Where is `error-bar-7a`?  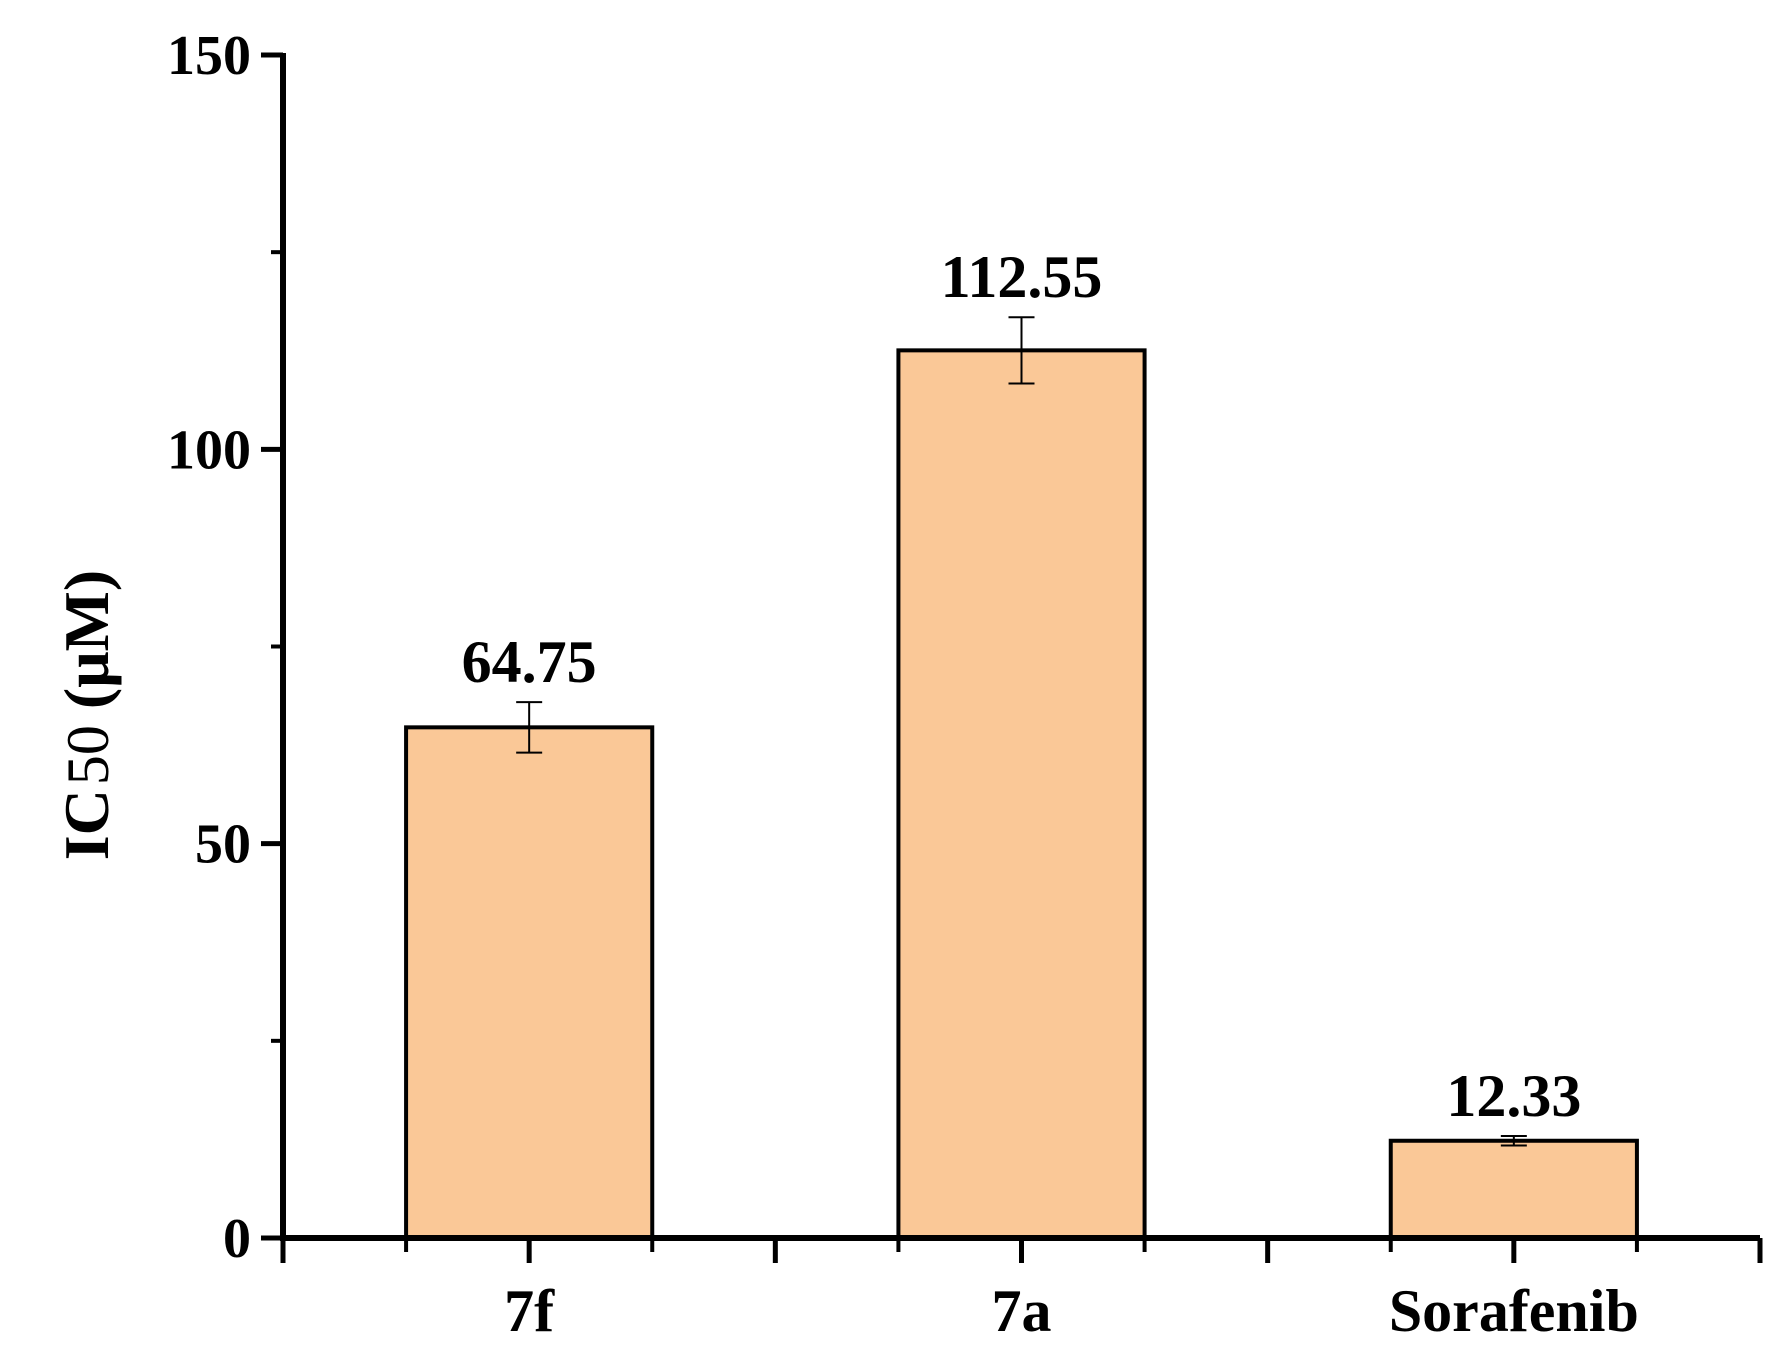
error-bar-7a is located at coordinates (1021, 350).